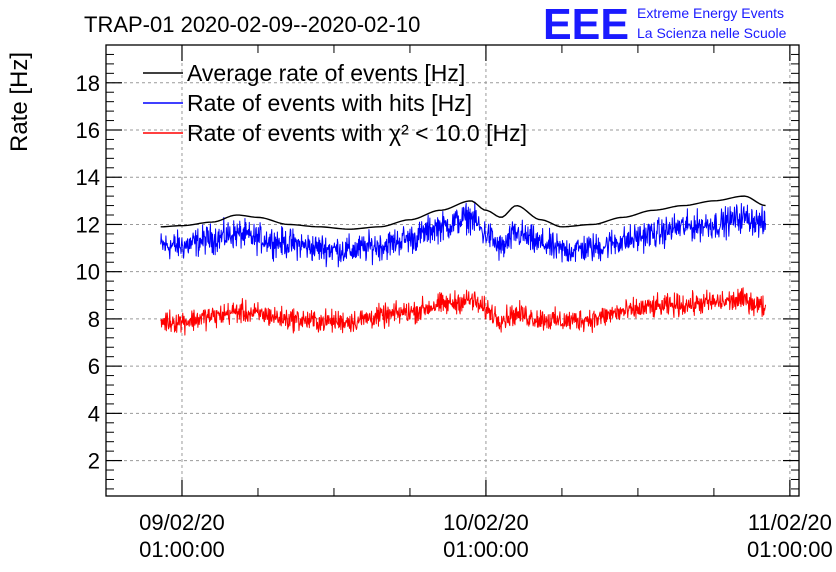  Describe the element at coordinates (94, 319) in the screenshot. I see `y-tick-label: 8` at that location.